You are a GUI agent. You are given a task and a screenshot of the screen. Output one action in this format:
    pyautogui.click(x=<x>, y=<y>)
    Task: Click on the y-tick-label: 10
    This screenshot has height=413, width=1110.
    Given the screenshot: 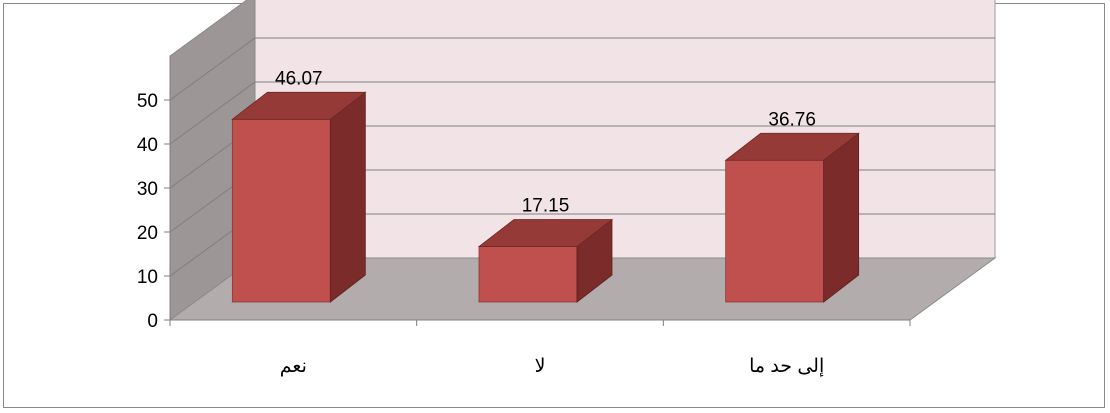 What is the action you would take?
    pyautogui.click(x=147, y=277)
    